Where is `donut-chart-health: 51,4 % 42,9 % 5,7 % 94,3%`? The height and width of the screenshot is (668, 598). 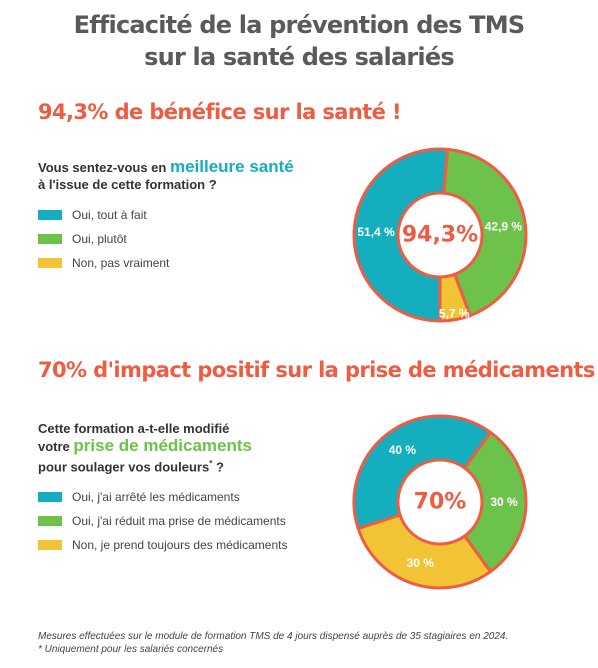 donut-chart-health: 51,4 % 42,9 % 5,7 % 94,3% is located at coordinates (440, 235).